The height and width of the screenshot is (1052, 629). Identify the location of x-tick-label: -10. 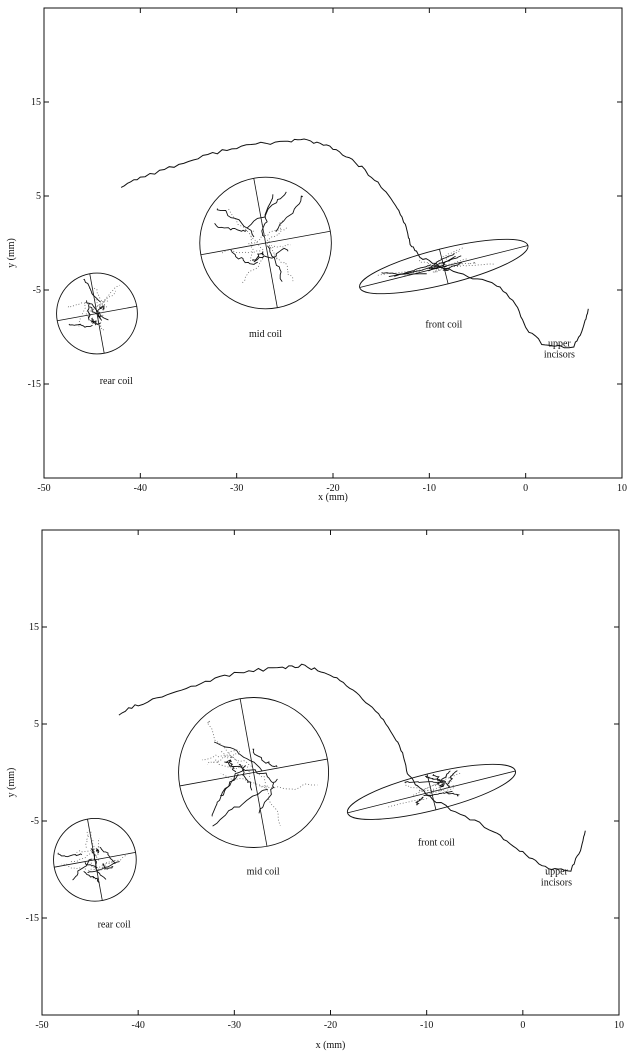
(429, 488).